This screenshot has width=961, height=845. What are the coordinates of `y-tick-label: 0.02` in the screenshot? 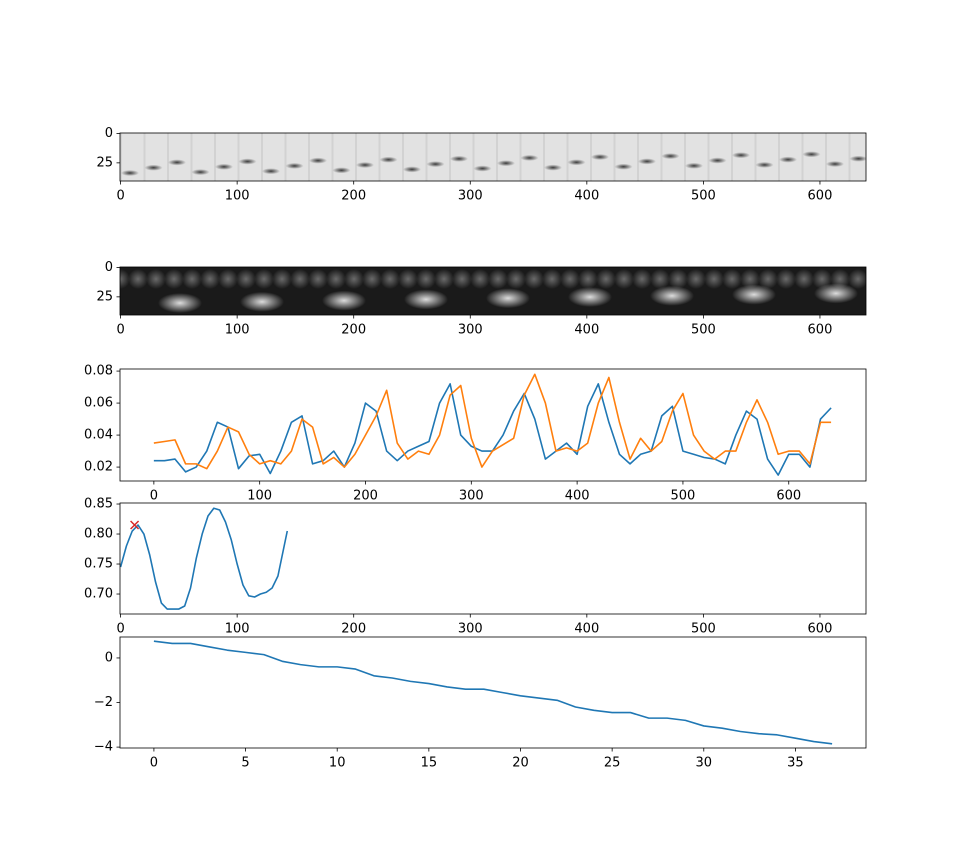 It's located at (98, 467).